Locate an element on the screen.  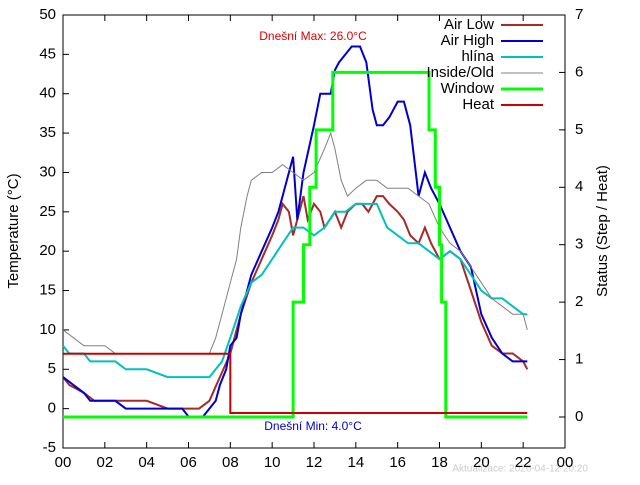
update-annotation: Aktualizace: 2026-04-12 20:20 is located at coordinates (520, 469).